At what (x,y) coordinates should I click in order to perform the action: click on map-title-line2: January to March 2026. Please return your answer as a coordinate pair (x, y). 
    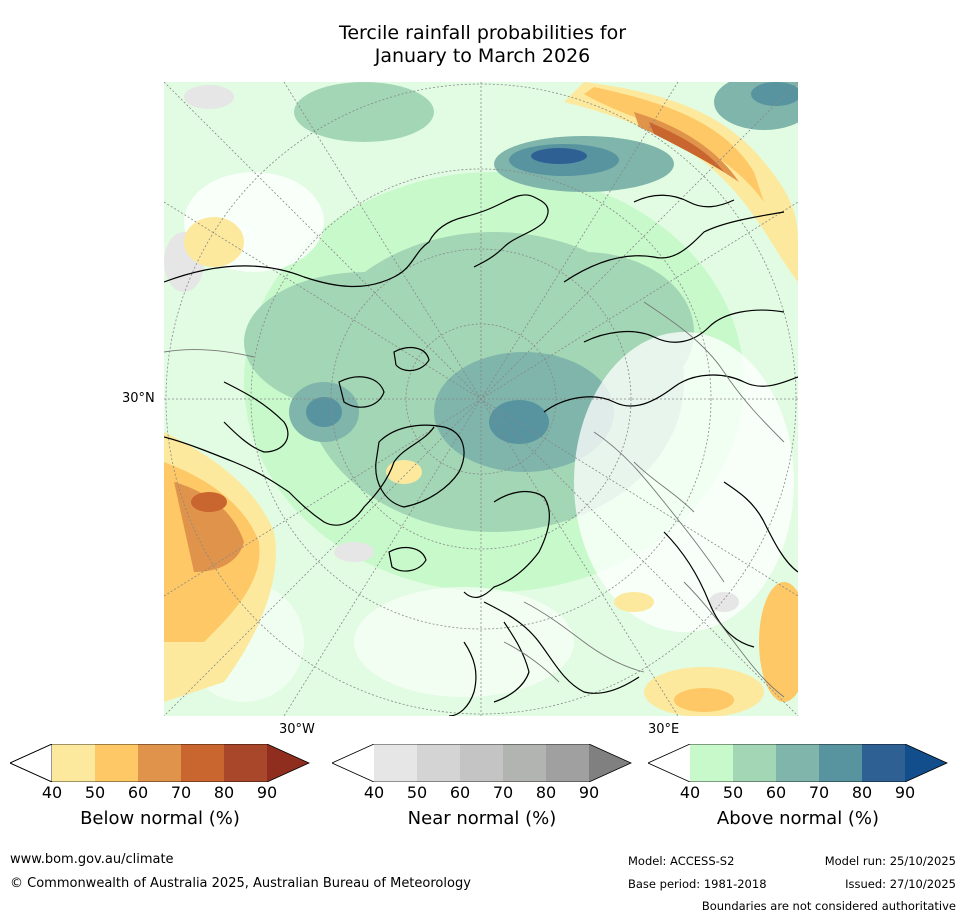
    Looking at the image, I should click on (482, 56).